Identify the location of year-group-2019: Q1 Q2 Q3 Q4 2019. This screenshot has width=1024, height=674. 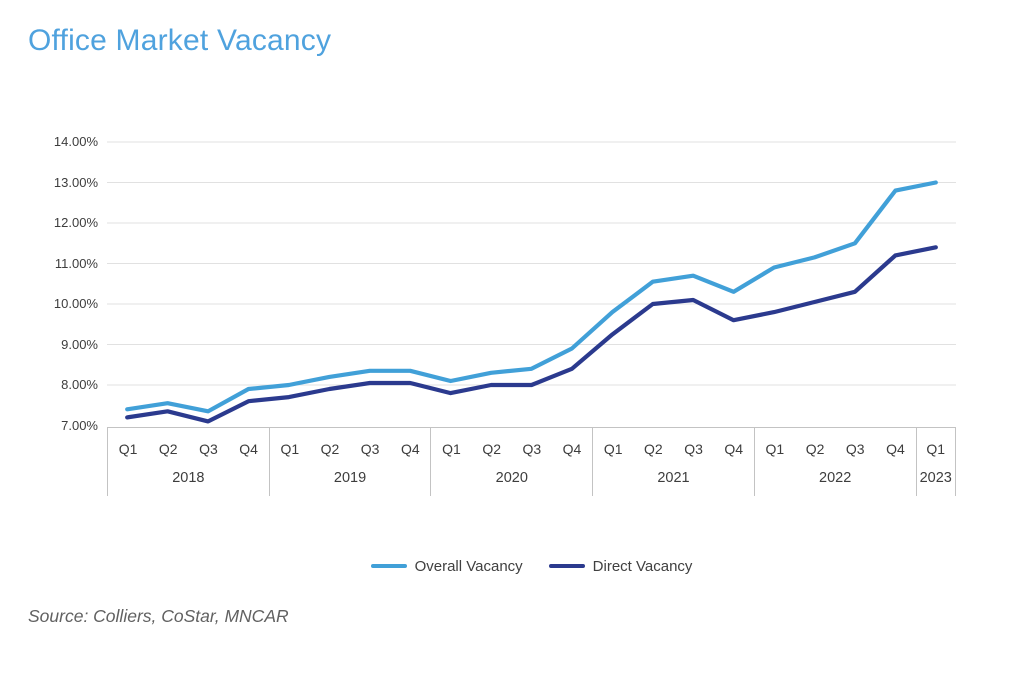
(349, 462).